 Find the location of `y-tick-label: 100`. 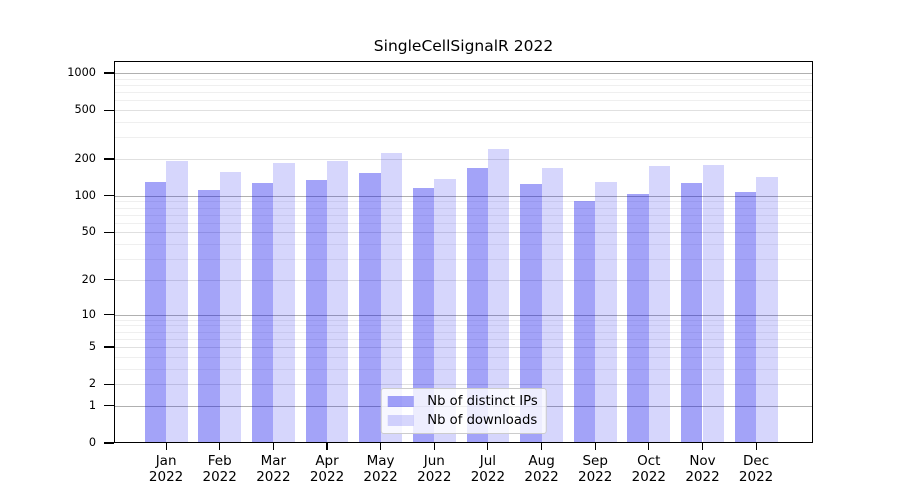

y-tick-label: 100 is located at coordinates (85, 195).